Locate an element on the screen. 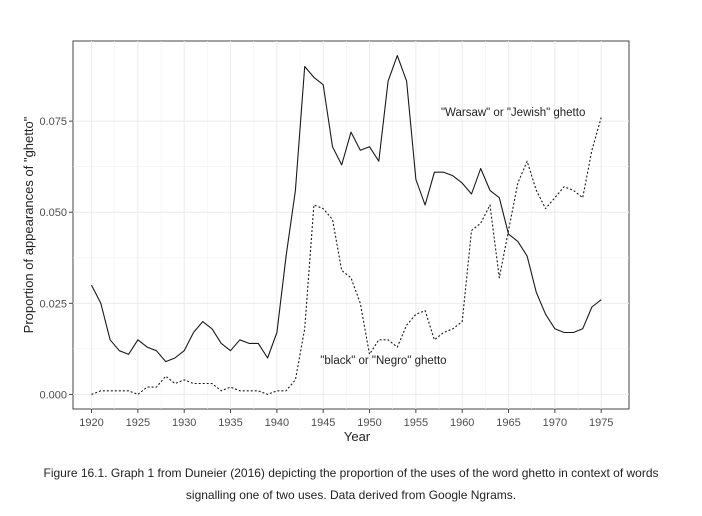 This screenshot has width=702, height=516. y-tick-label: 0.075 is located at coordinates (53, 122).